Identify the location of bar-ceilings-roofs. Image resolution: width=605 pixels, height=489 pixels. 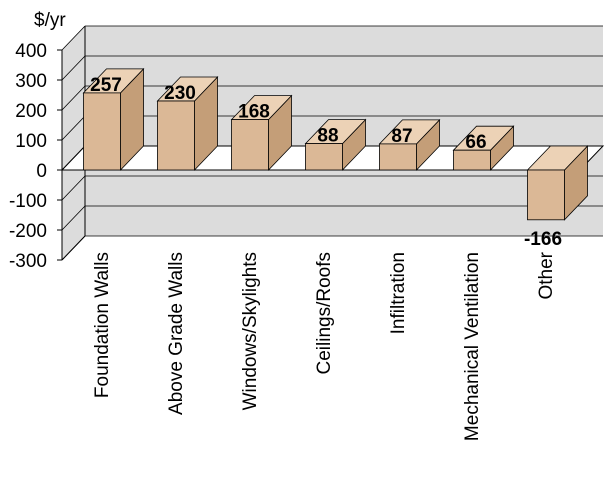
(335, 144).